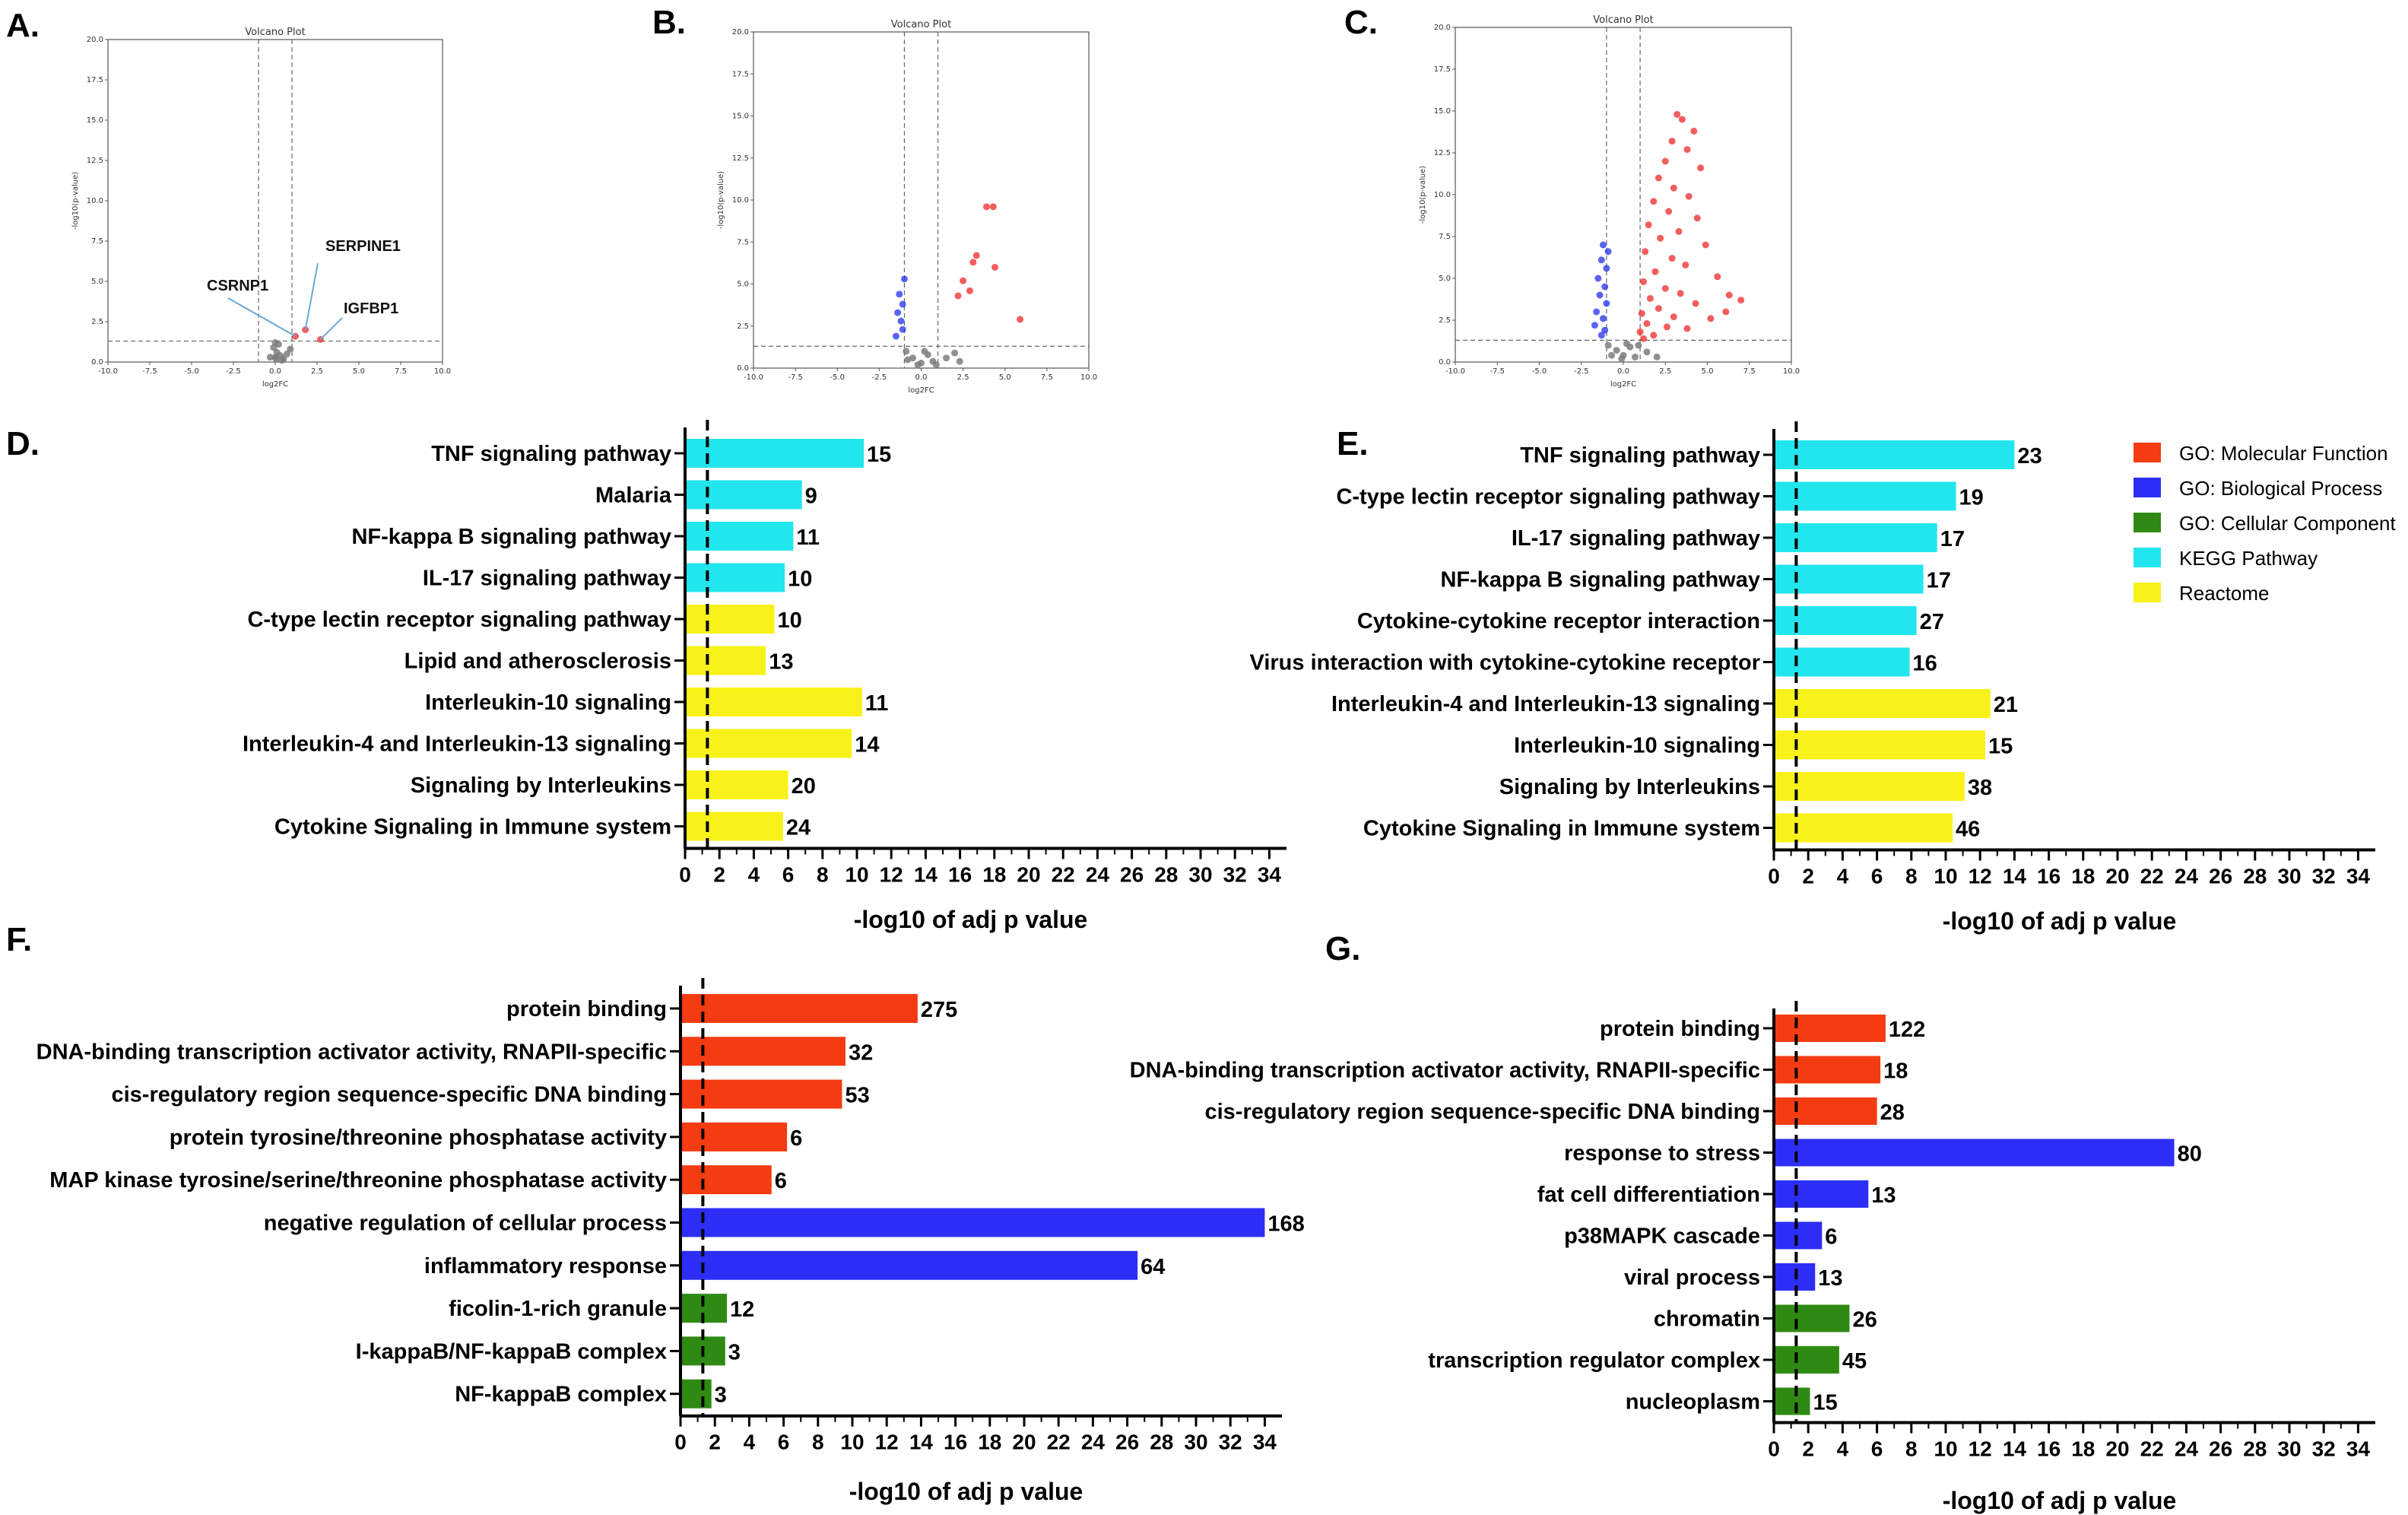 This screenshot has height=1515, width=2408. I want to click on y-tick-label: 0.0, so click(743, 368).